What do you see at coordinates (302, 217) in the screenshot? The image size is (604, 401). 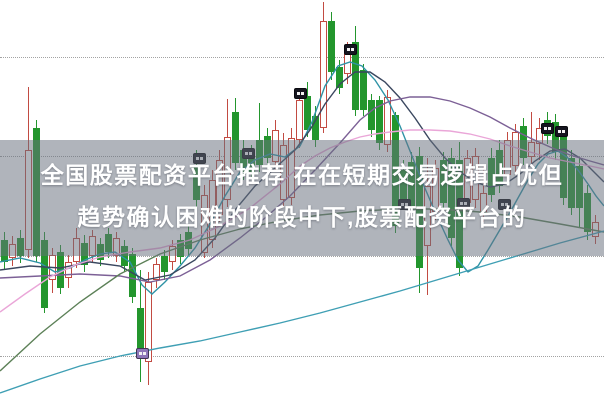 I see `headline-line-2: 趋势确认困难的阶段中下,股票配资平台的` at bounding box center [302, 217].